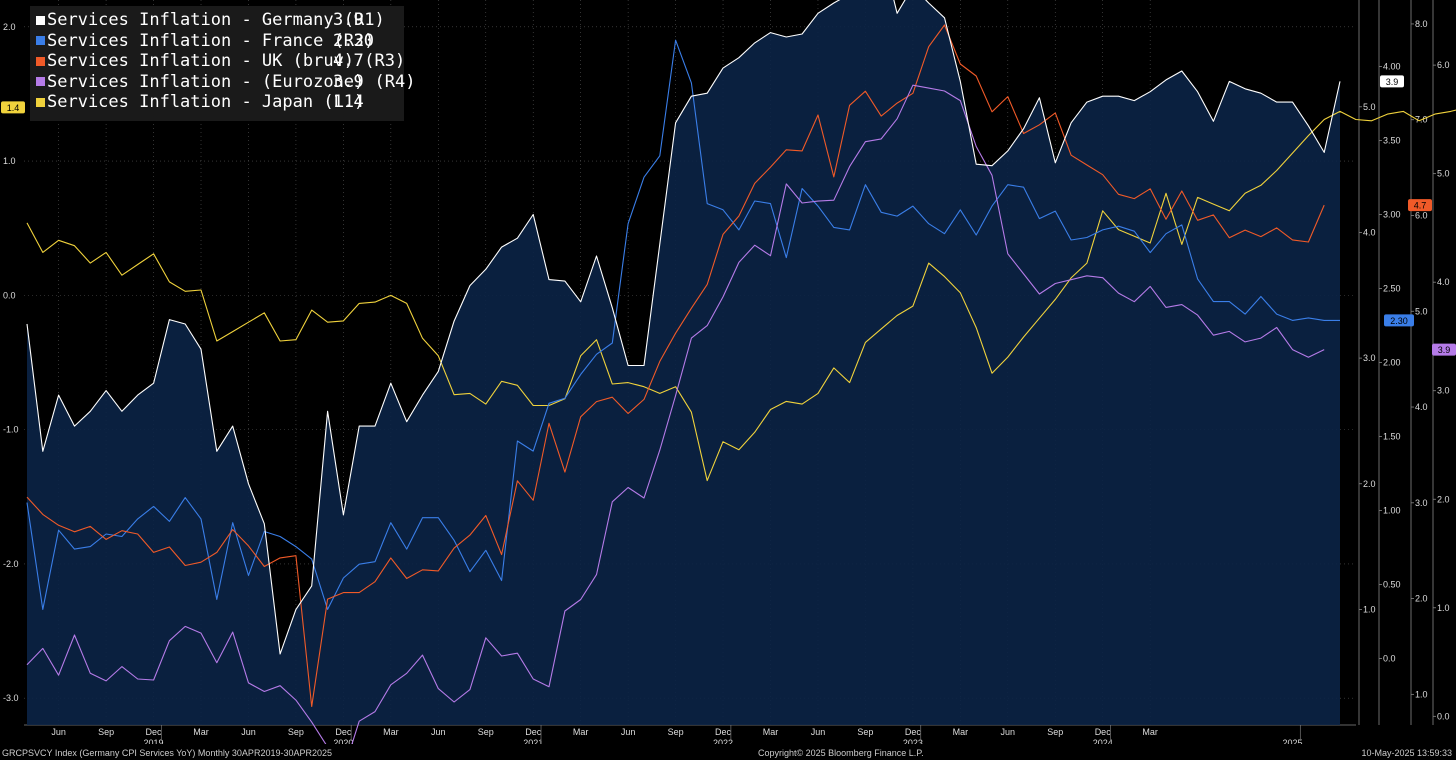  What do you see at coordinates (1392, 141) in the screenshot?
I see `y-right-tick-label: 3.50` at bounding box center [1392, 141].